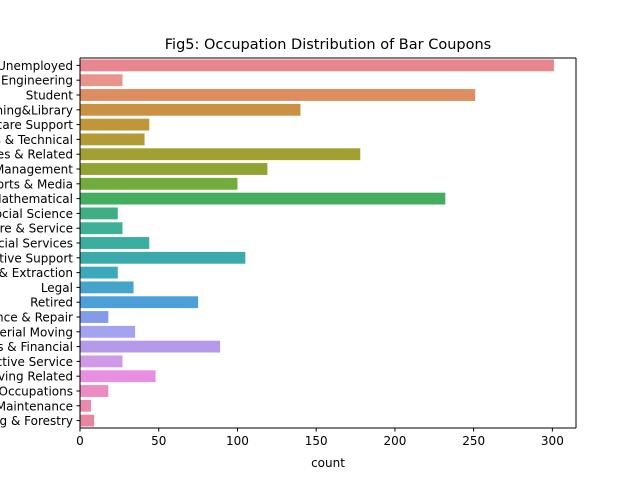  What do you see at coordinates (36, 140) in the screenshot?
I see `y-tick-label: Healthcare Practitioners & Technical` at bounding box center [36, 140].